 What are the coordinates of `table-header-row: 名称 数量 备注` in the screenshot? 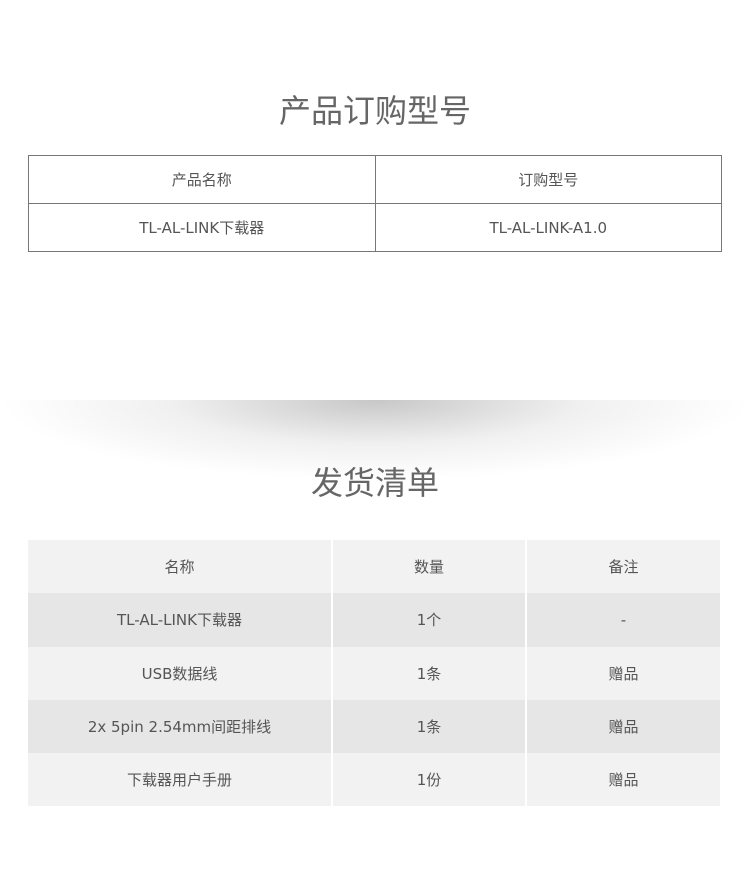 It's located at (374, 567).